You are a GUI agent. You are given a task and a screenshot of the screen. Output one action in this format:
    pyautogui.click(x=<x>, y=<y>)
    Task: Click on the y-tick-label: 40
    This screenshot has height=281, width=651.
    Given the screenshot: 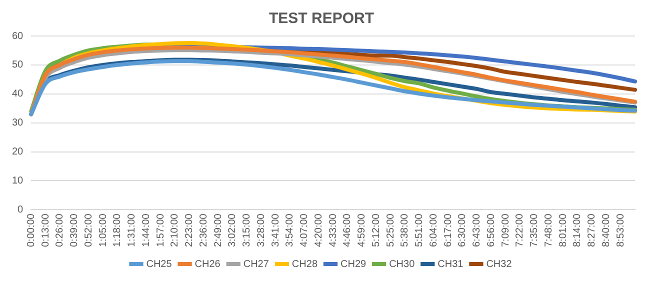 What is the action you would take?
    pyautogui.click(x=18, y=94)
    